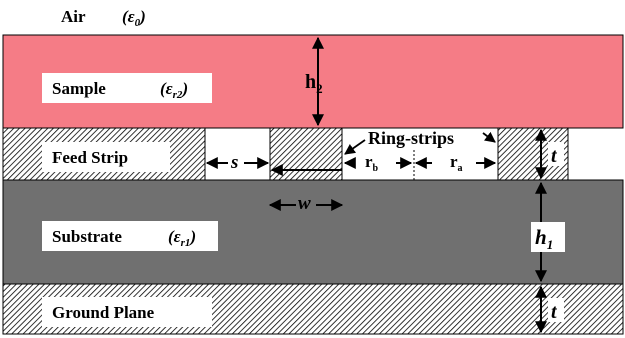  Describe the element at coordinates (306, 154) in the screenshot. I see `ring-strip-inner` at that location.